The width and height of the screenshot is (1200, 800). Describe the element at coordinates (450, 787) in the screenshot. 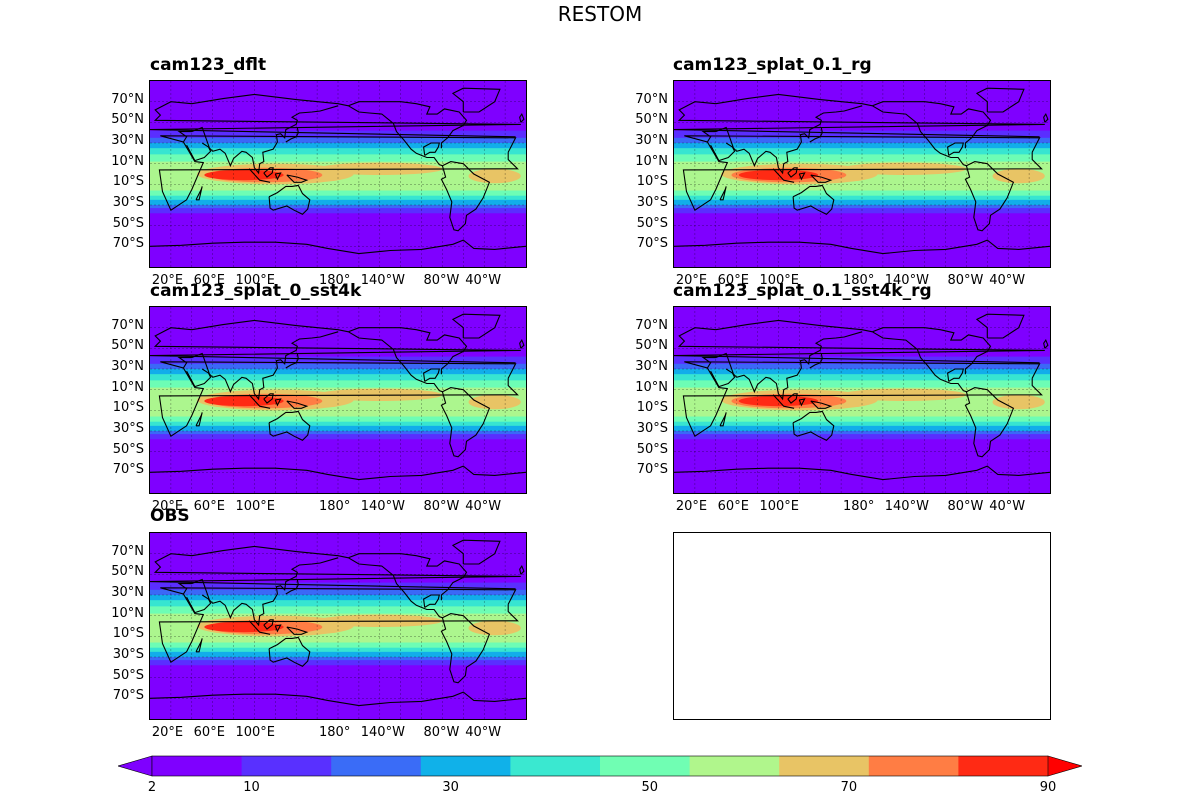

I see `colorbar-tick-label: 30` at that location.